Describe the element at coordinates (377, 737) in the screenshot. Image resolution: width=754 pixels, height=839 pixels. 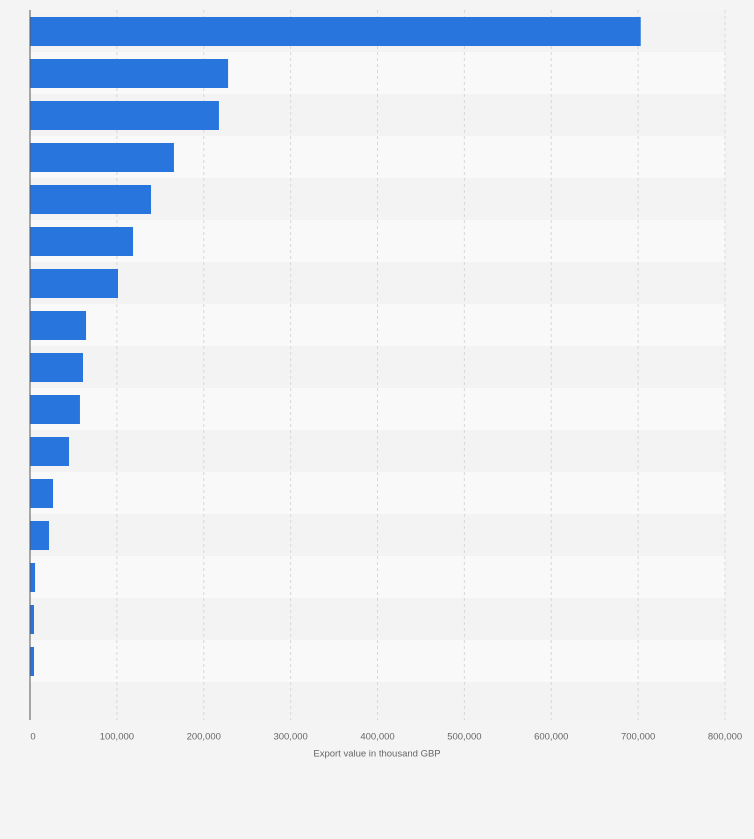
I see `x-tick-label: 400,000` at that location.